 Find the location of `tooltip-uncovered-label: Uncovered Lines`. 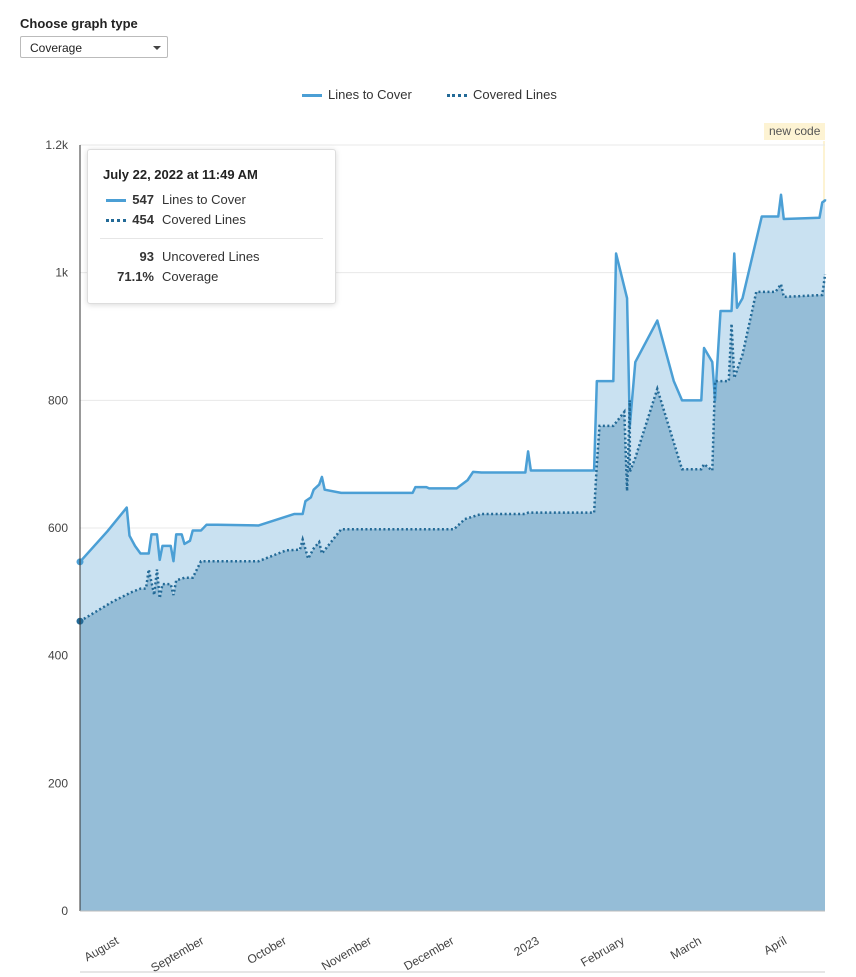

tooltip-uncovered-label: Uncovered Lines is located at coordinates (211, 256).